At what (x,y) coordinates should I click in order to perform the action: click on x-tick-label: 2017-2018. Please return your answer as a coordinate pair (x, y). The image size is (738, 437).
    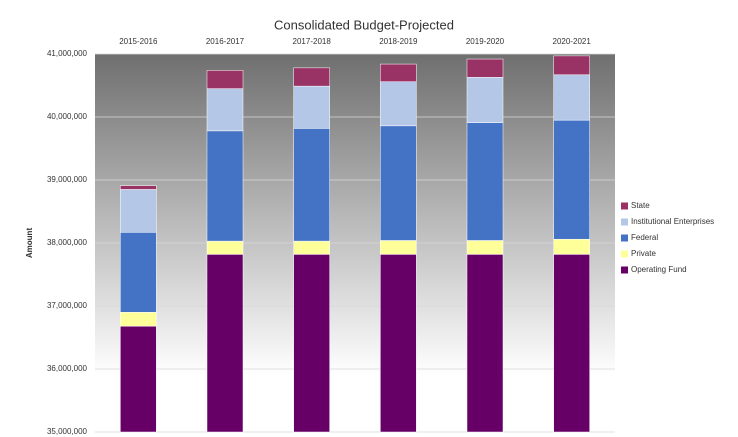
    Looking at the image, I should click on (312, 41).